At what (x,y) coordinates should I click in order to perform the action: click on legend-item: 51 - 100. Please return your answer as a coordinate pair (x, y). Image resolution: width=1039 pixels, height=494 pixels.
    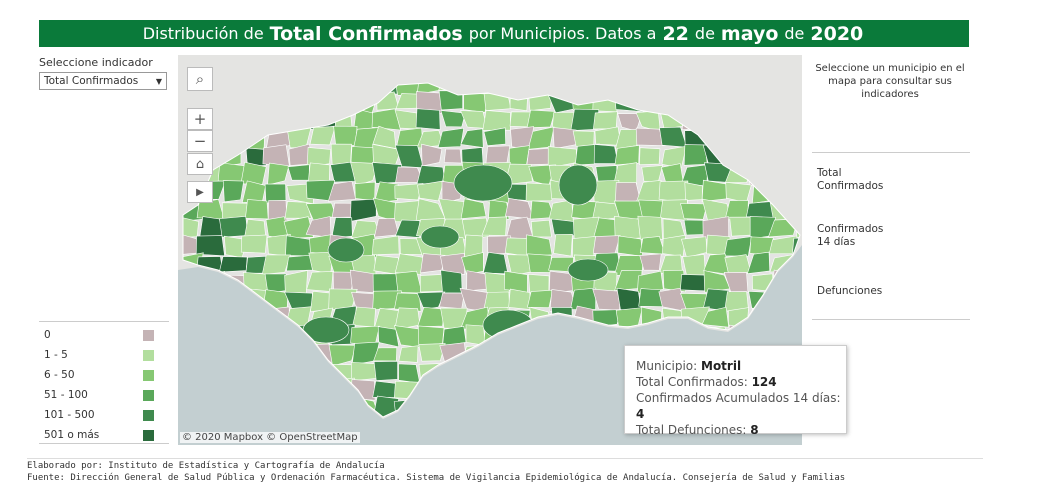
    Looking at the image, I should click on (99, 395).